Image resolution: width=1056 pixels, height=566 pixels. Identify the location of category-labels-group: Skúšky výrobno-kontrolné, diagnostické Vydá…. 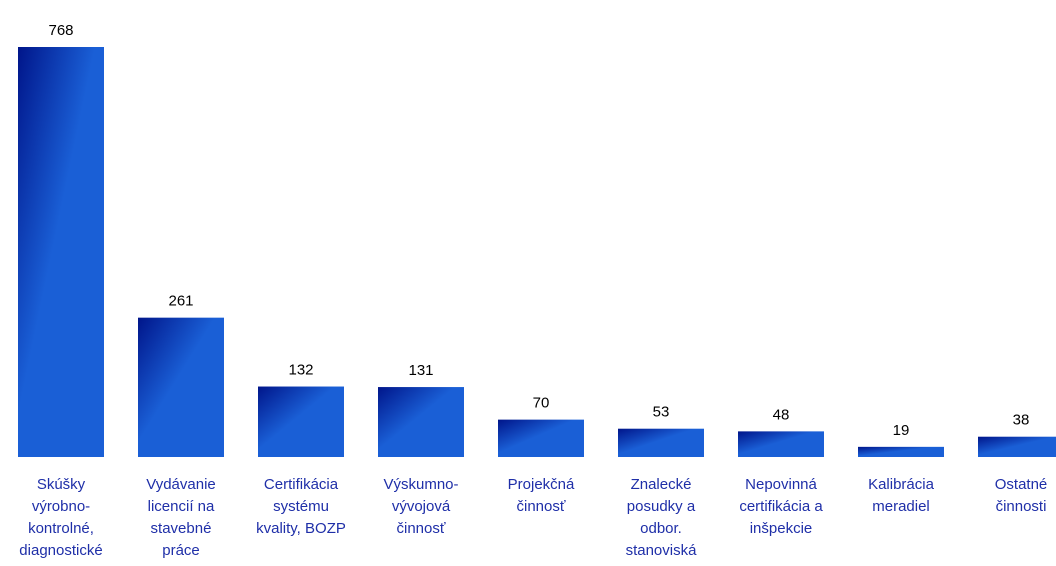
(533, 517).